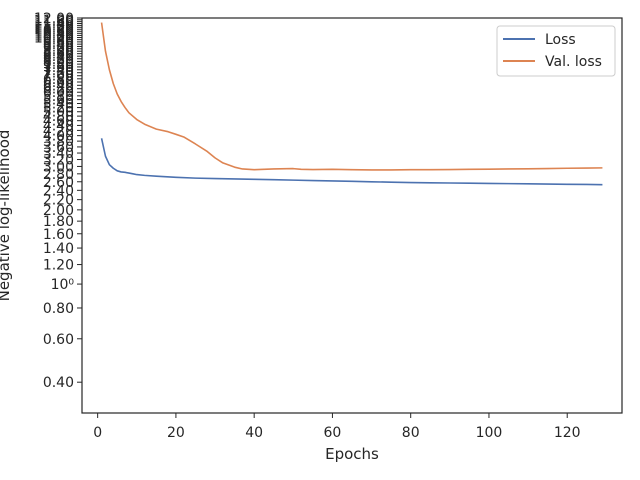 The height and width of the screenshot is (480, 640). I want to click on y-tick-label: 10.80, so click(54, 30).